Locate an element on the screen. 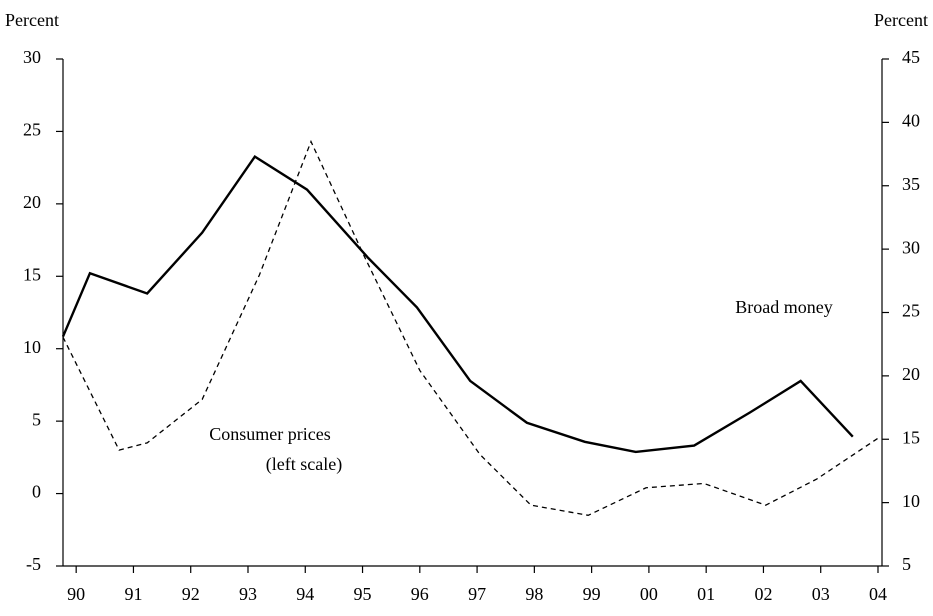 The width and height of the screenshot is (933, 616). y-tick-label: 15 is located at coordinates (32, 274).